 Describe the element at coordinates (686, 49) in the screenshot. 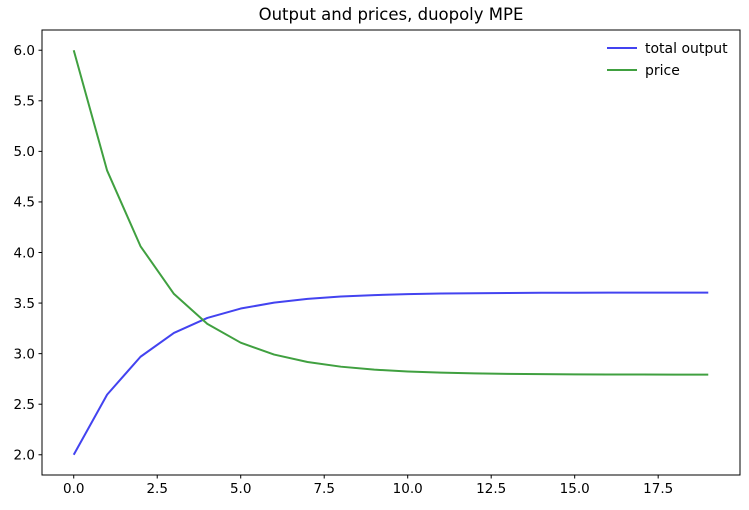

I see `legend-label-total-output: total output` at that location.